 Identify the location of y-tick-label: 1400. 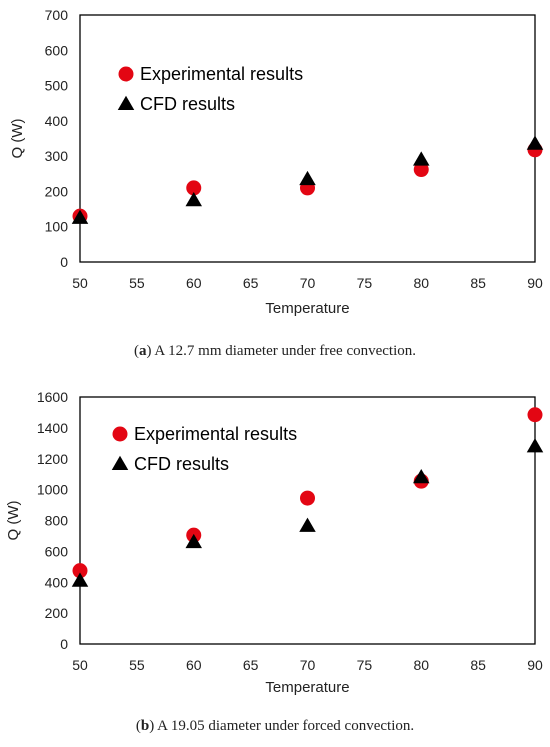
(52, 428).